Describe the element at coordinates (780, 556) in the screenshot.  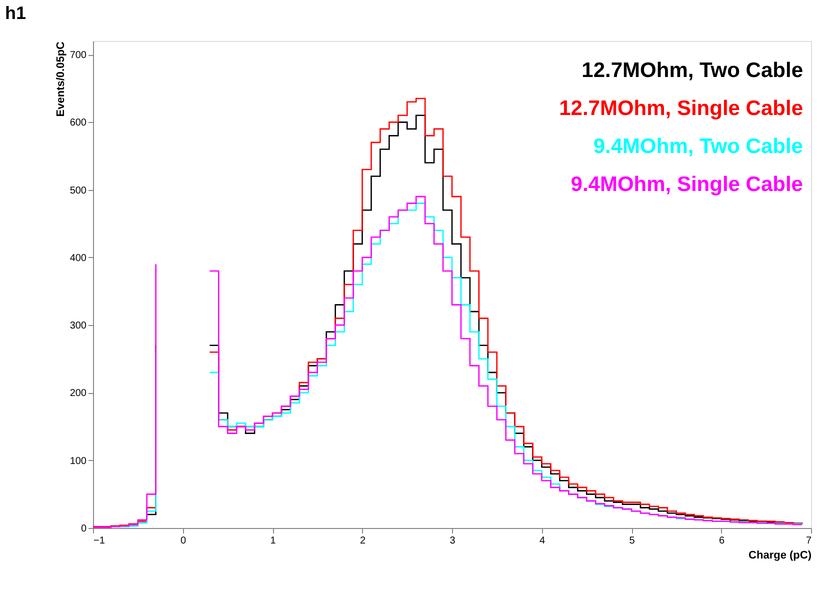
I see `x-axis-title: Charge (pC)` at that location.